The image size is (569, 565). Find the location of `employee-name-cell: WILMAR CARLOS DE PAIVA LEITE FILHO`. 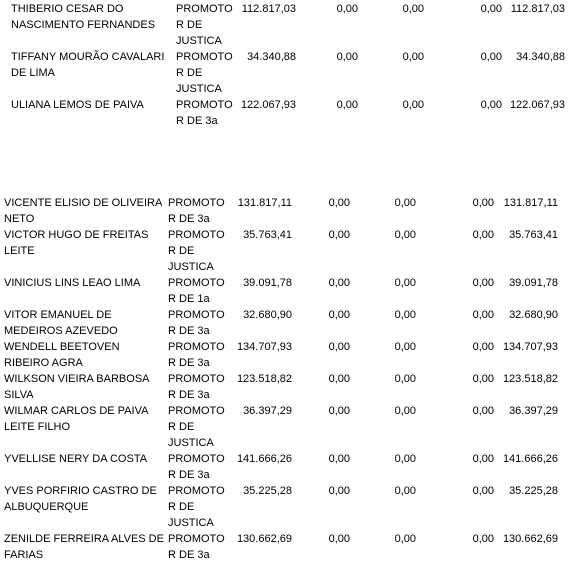

employee-name-cell: WILMAR CARLOS DE PAIVA LEITE FILHO is located at coordinates (76, 419).